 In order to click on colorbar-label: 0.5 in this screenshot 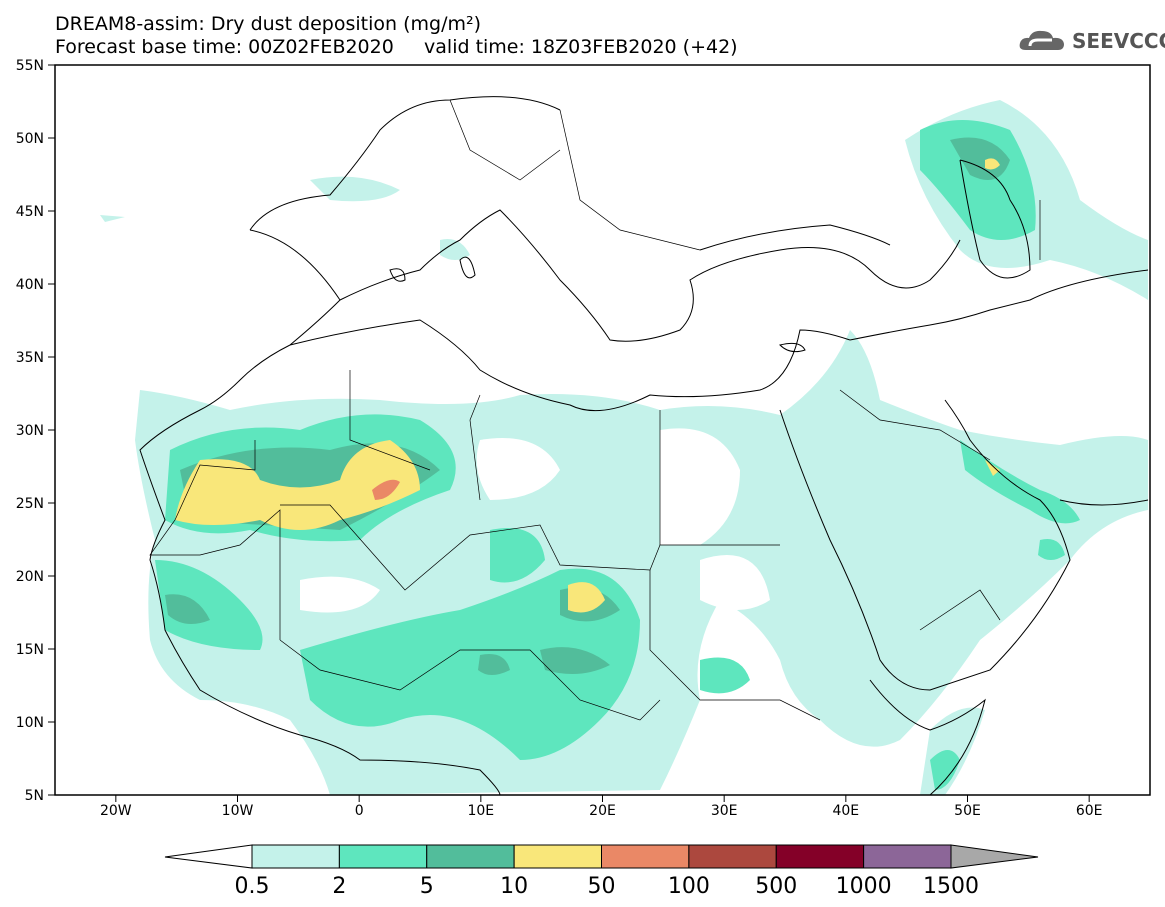, I will do `click(252, 886)`.